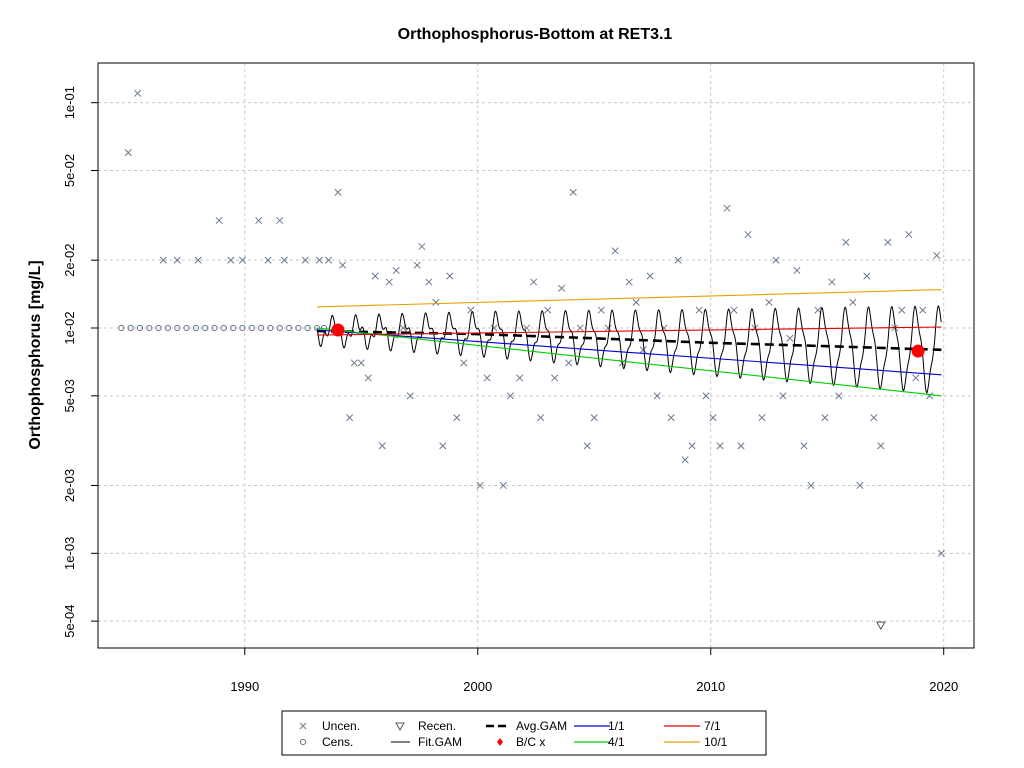  What do you see at coordinates (303, 726) in the screenshot?
I see `legend-symbol-uncen` at bounding box center [303, 726].